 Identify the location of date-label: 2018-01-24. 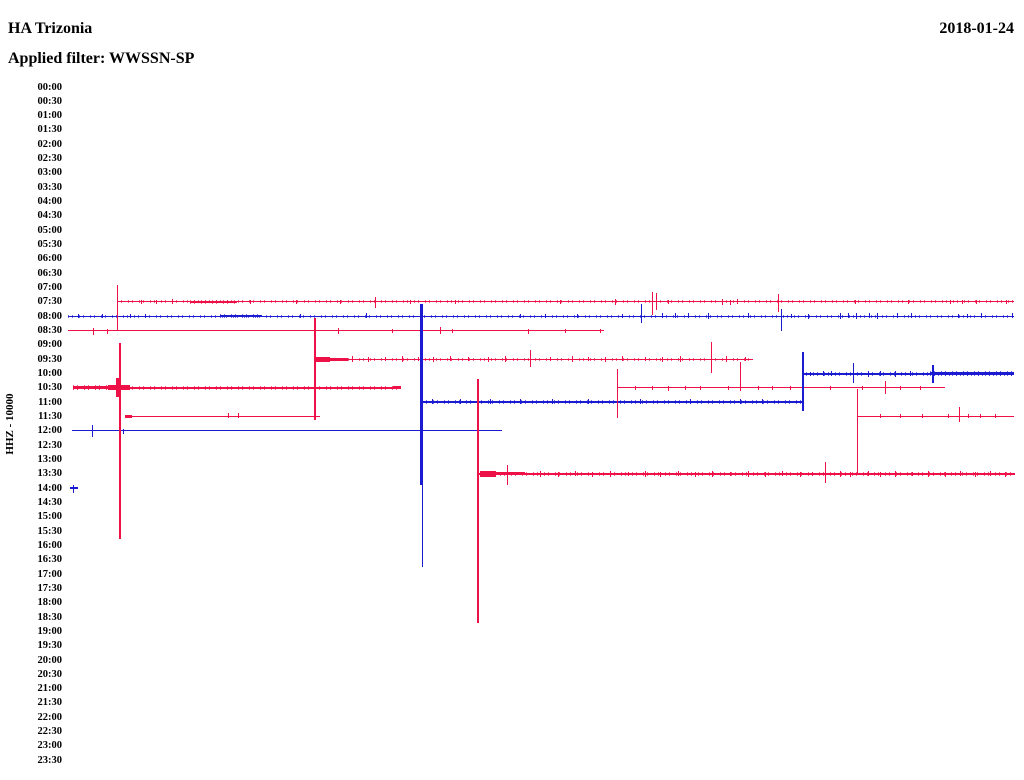
(976, 28).